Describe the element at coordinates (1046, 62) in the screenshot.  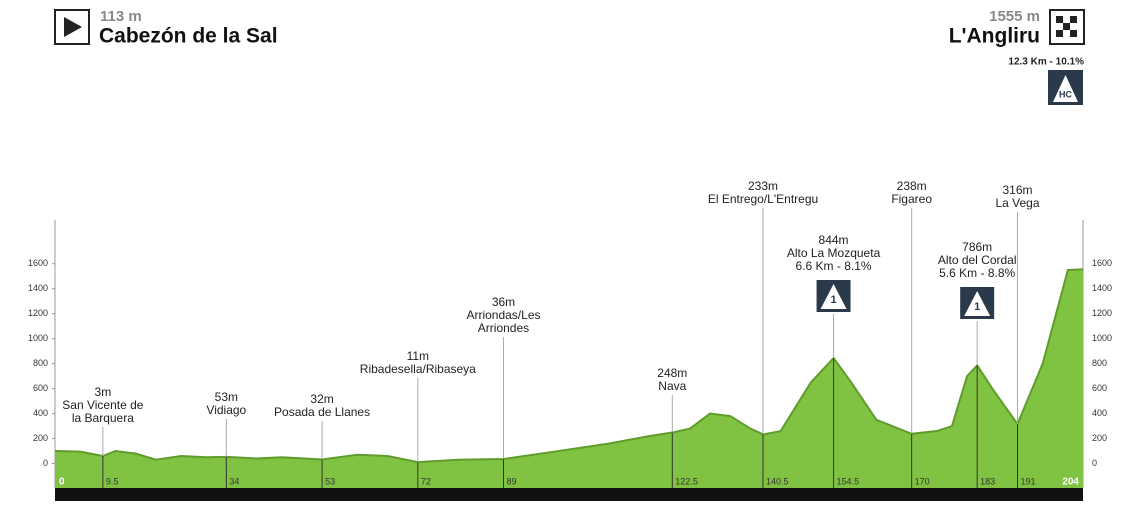
I see `finish-climb: 12.3 Km - 10.1%` at that location.